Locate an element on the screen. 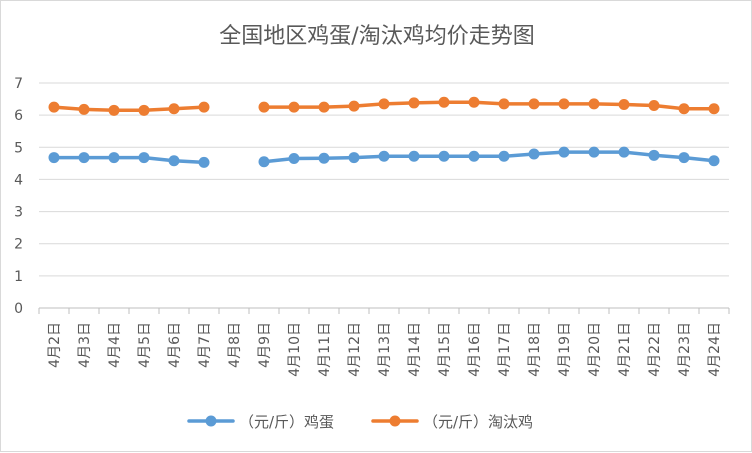  y-tick-label-1: 1 is located at coordinates (18, 277).